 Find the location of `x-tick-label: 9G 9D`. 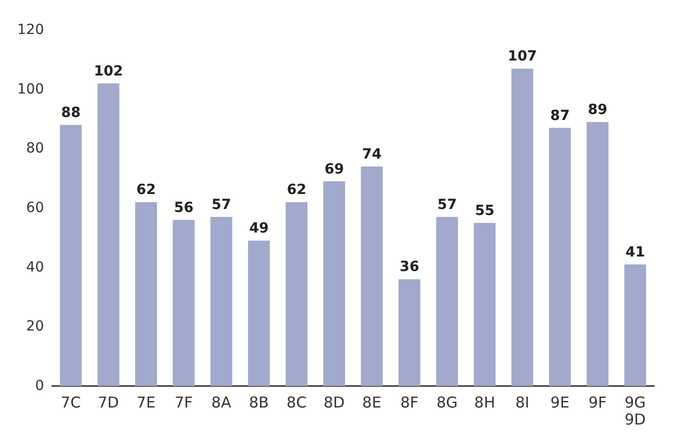

x-tick-label: 9G 9D is located at coordinates (635, 411).